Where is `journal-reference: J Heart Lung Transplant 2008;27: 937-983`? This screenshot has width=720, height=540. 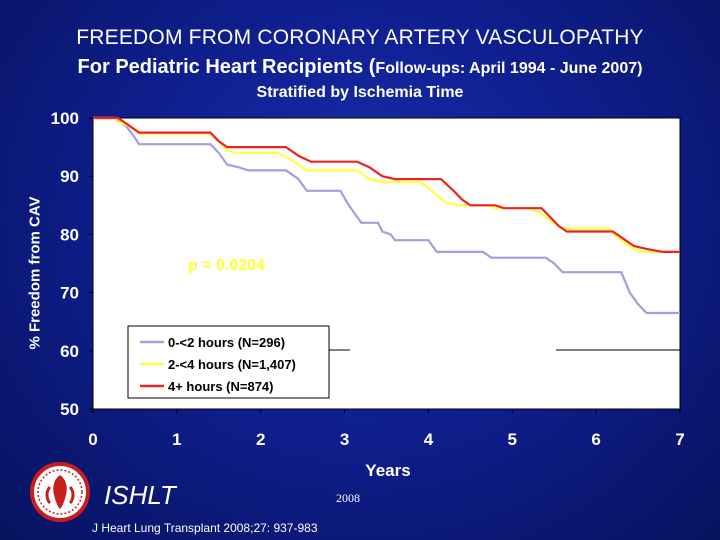 journal-reference: J Heart Lung Transplant 2008;27: 937-983 is located at coordinates (205, 528).